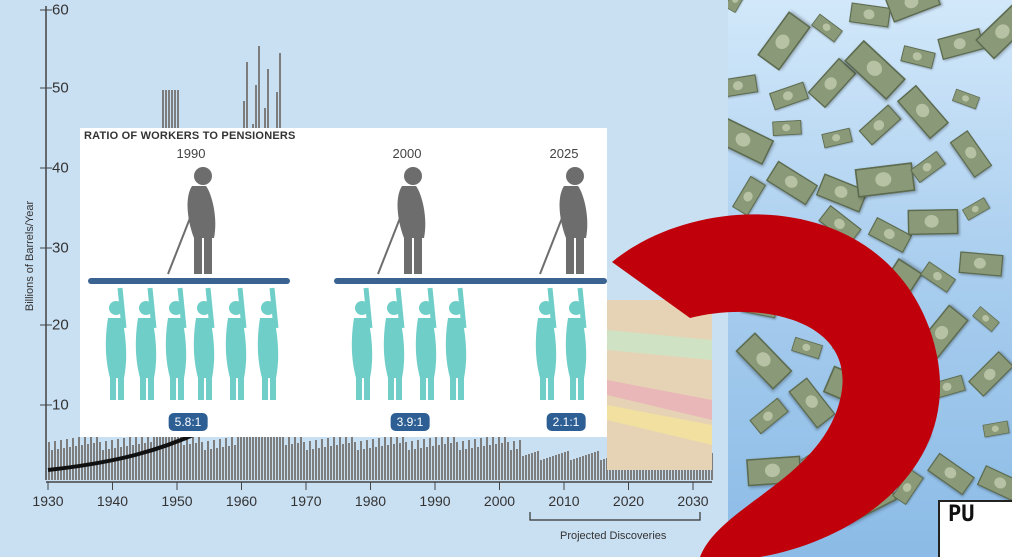  Describe the element at coordinates (659, 345) in the screenshot. I see `projection-band` at that location.